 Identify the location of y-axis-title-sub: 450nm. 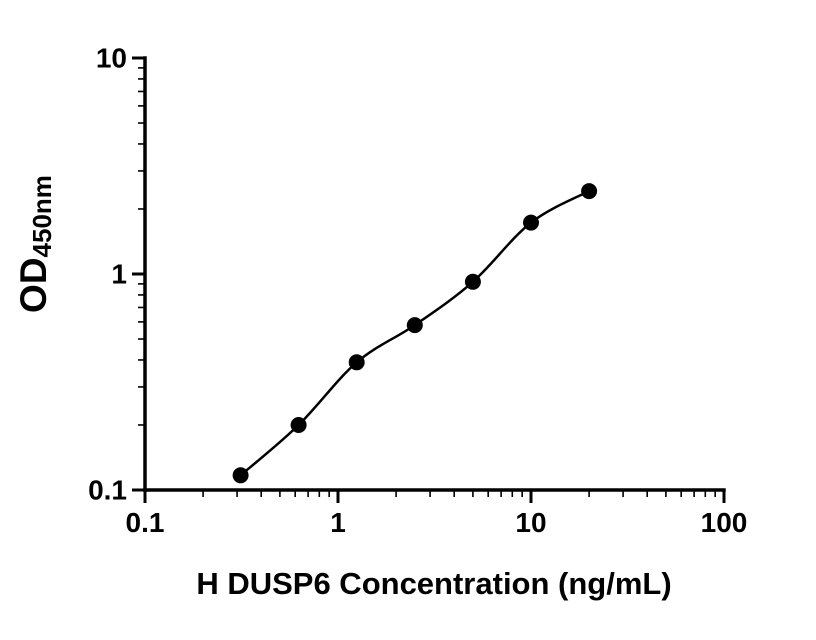
(42, 216).